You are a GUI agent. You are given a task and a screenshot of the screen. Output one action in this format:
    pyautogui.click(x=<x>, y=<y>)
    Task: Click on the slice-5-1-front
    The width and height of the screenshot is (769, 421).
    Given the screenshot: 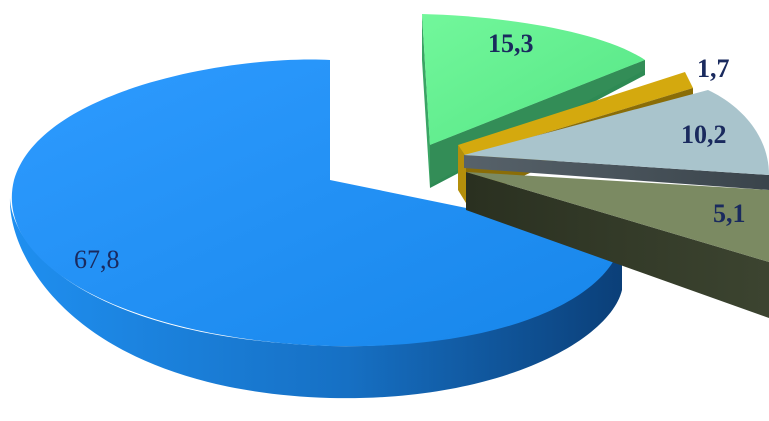 What is the action you would take?
    pyautogui.click(x=617, y=245)
    